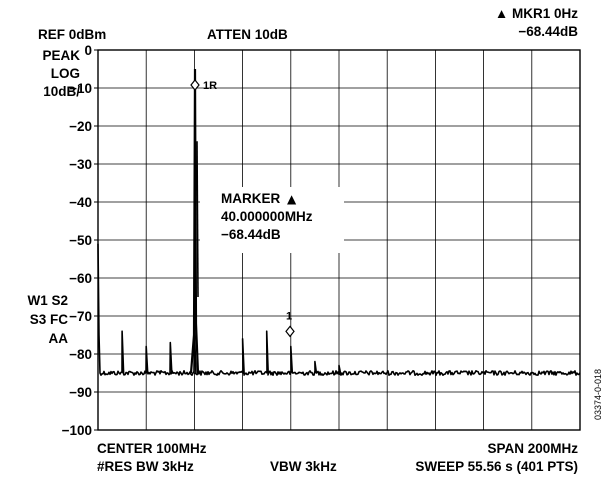  Describe the element at coordinates (210, 86) in the screenshot. I see `marker-label: 1R` at that location.